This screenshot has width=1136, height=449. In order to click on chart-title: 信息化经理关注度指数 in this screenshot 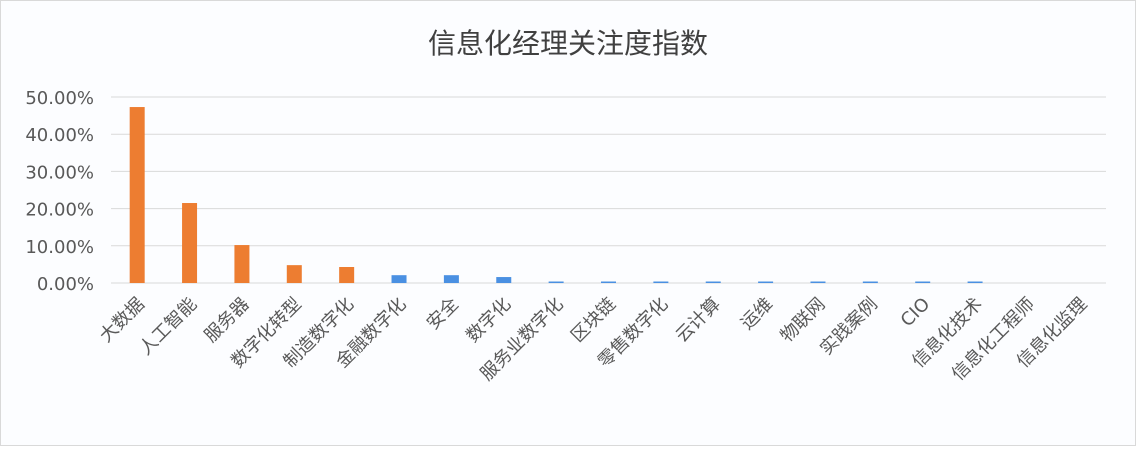, I will do `click(568, 43)`.